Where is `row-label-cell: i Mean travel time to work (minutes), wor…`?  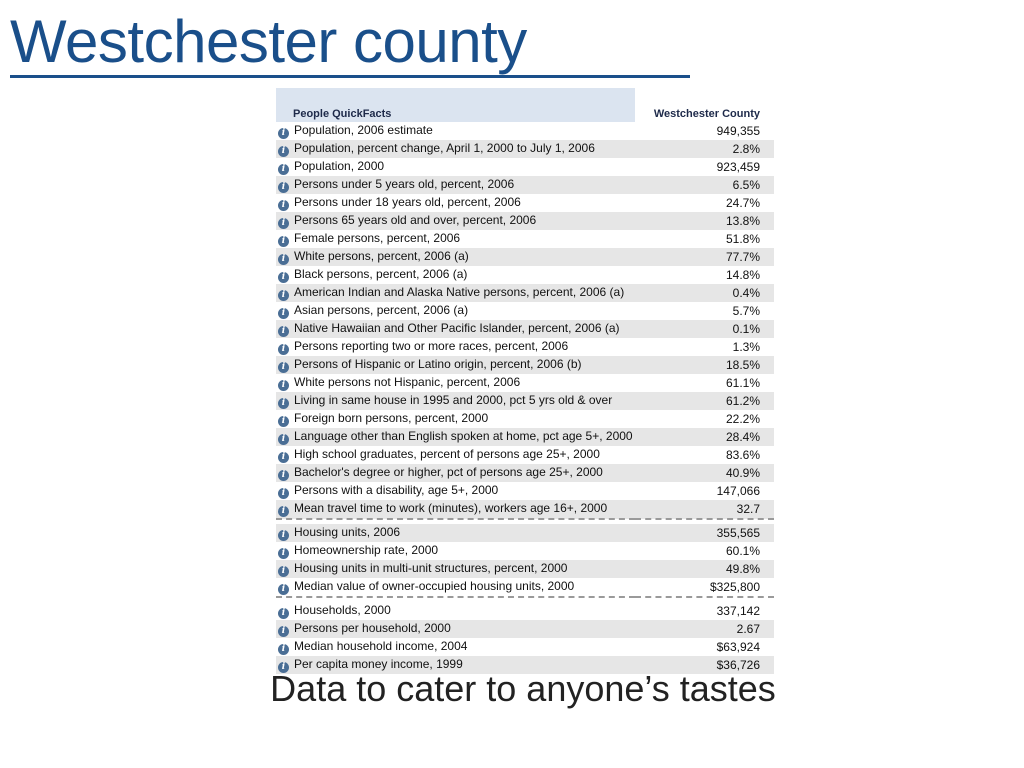
row-label-cell: i Mean travel time to work (minutes), wor… is located at coordinates (455, 509).